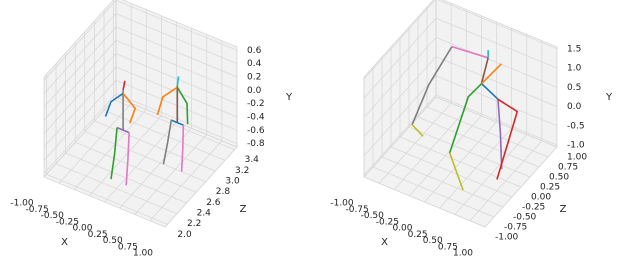 This screenshot has height=261, width=640. Describe the element at coordinates (577, 158) in the screenshot. I see `z-tick-label: 1.00` at that location.